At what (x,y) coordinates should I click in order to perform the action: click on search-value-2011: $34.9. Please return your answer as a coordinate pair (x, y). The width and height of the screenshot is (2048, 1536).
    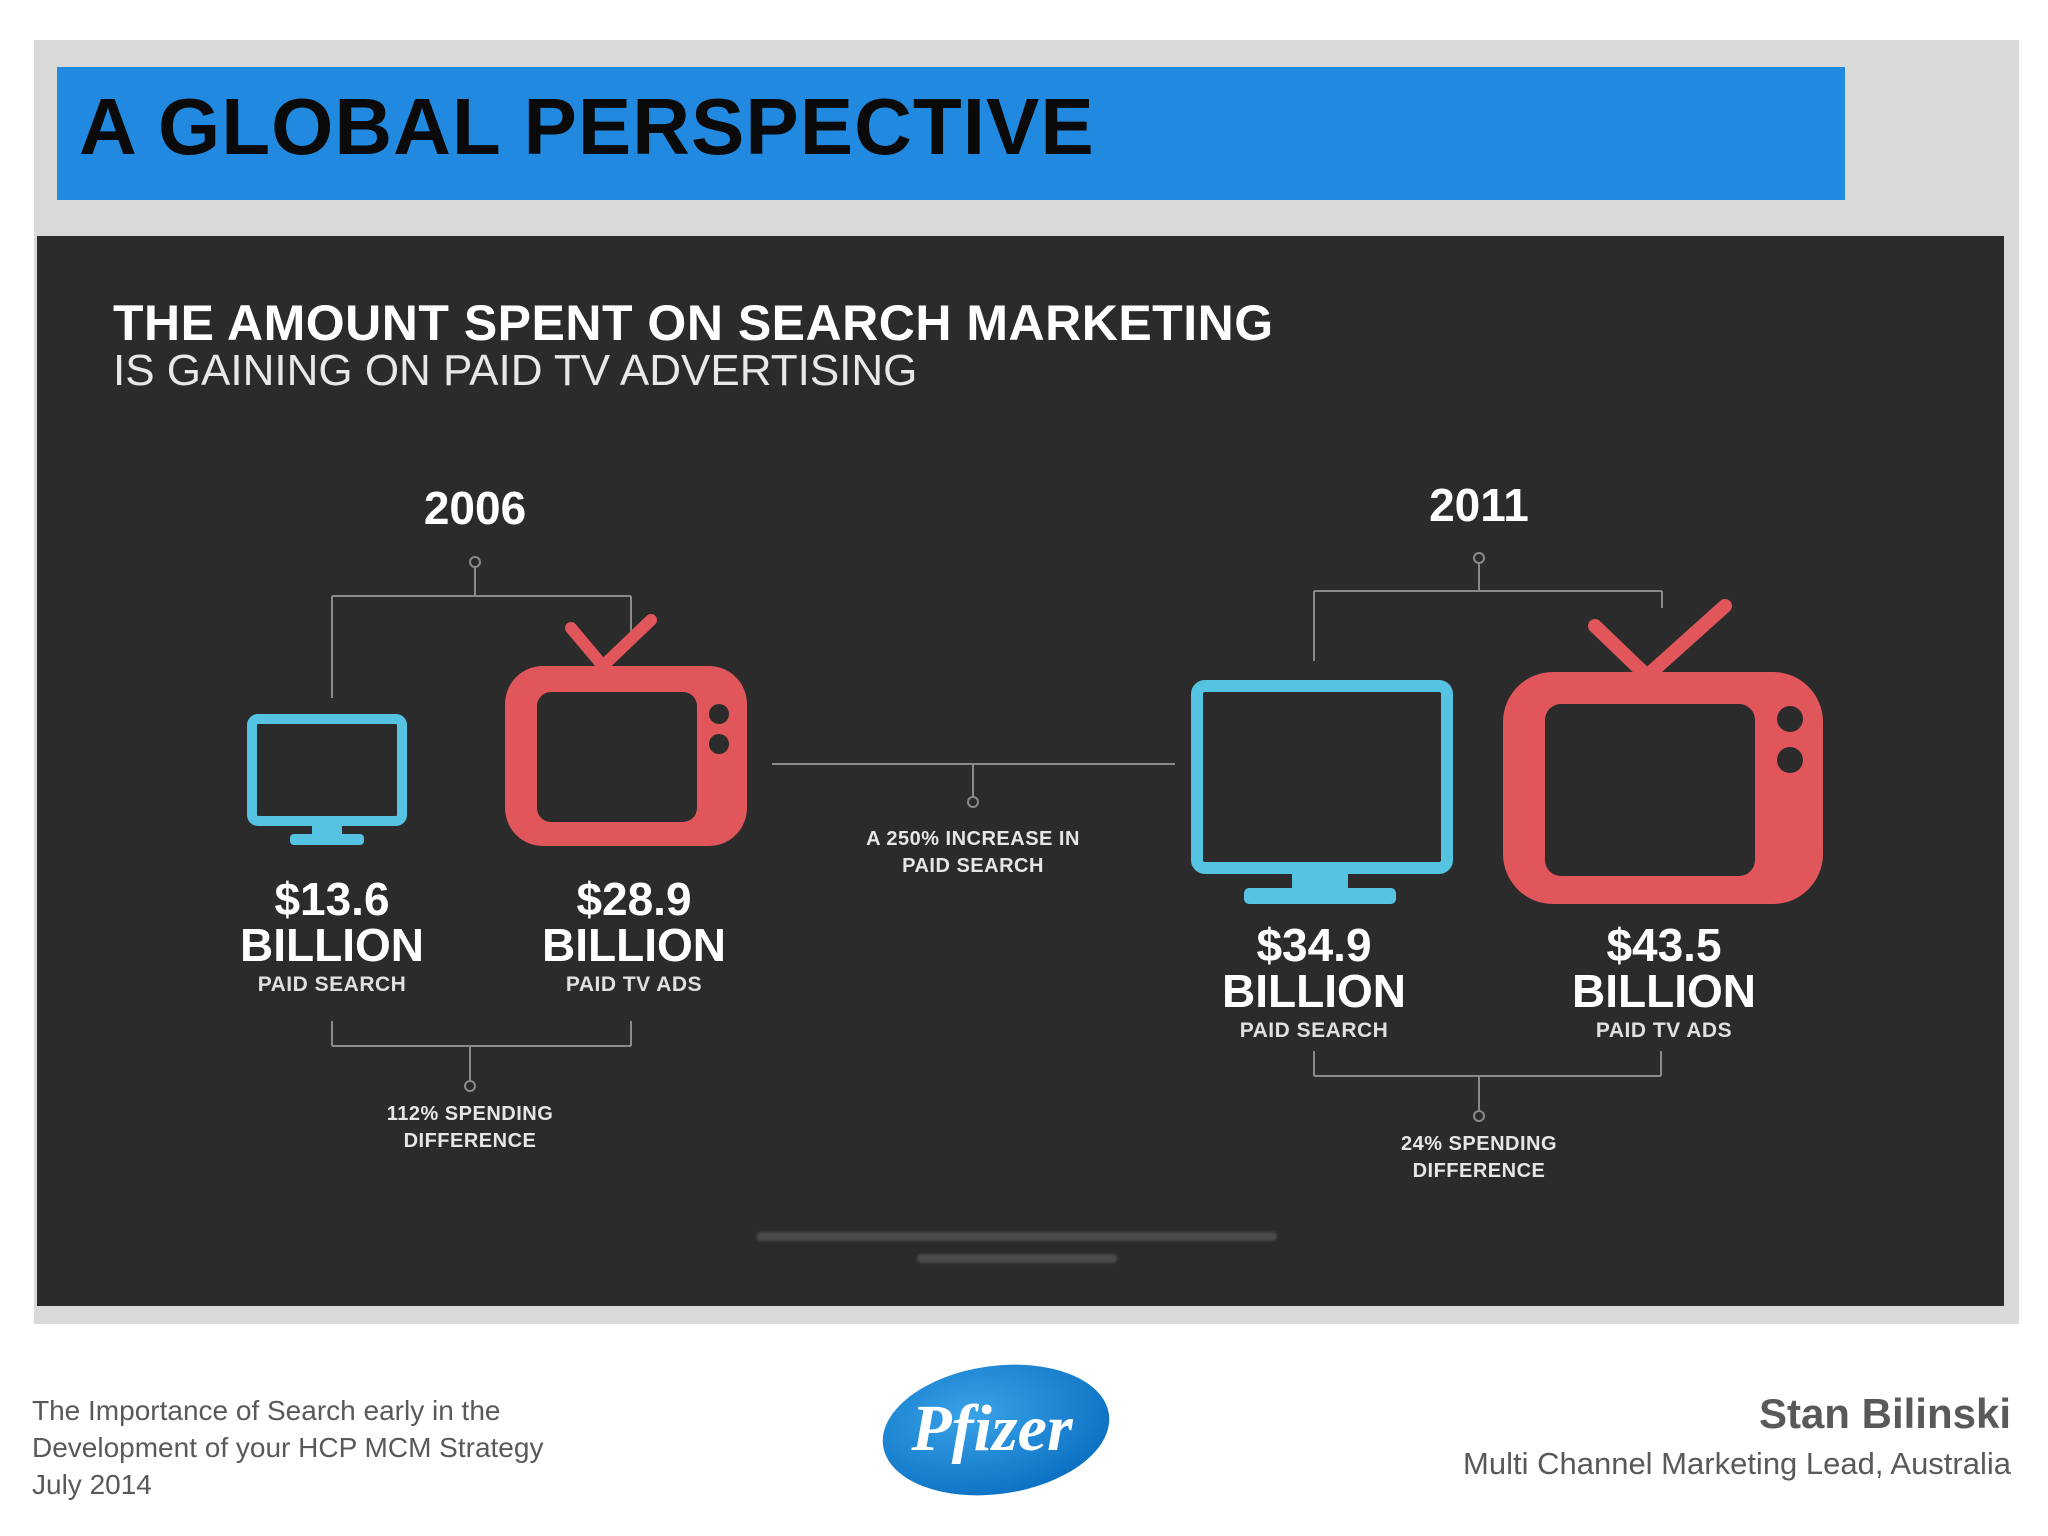
    Looking at the image, I should click on (1314, 945).